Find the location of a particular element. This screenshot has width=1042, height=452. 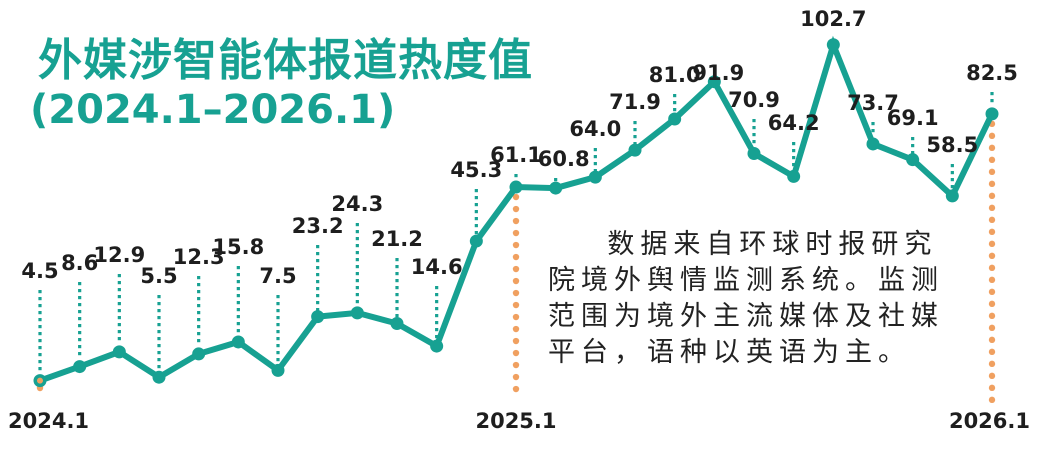

x-tick-label: 2026.1 is located at coordinates (989, 421).